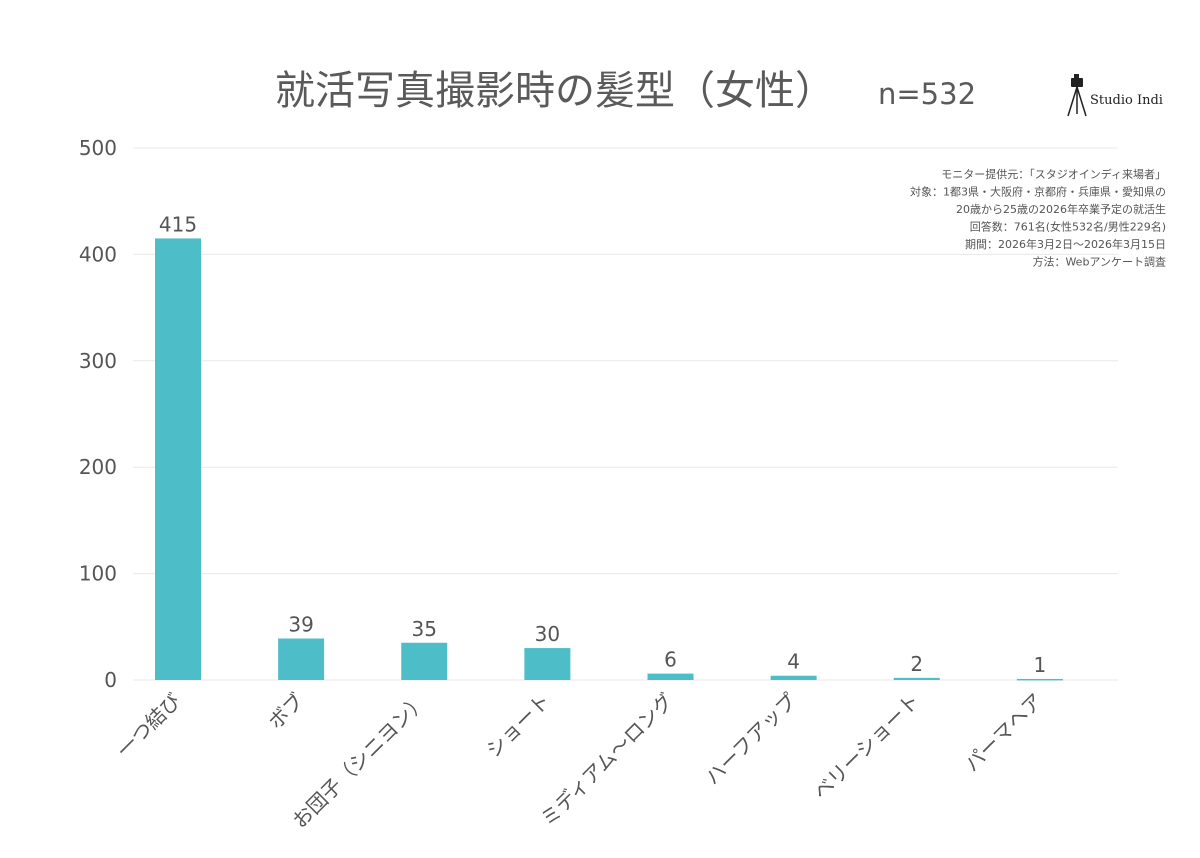 This screenshot has width=1200, height=858. Describe the element at coordinates (1038, 192) in the screenshot. I see `survey-note-line: 対象：1都3県・大阪府・京都府・兵庫県・愛知県の` at that location.